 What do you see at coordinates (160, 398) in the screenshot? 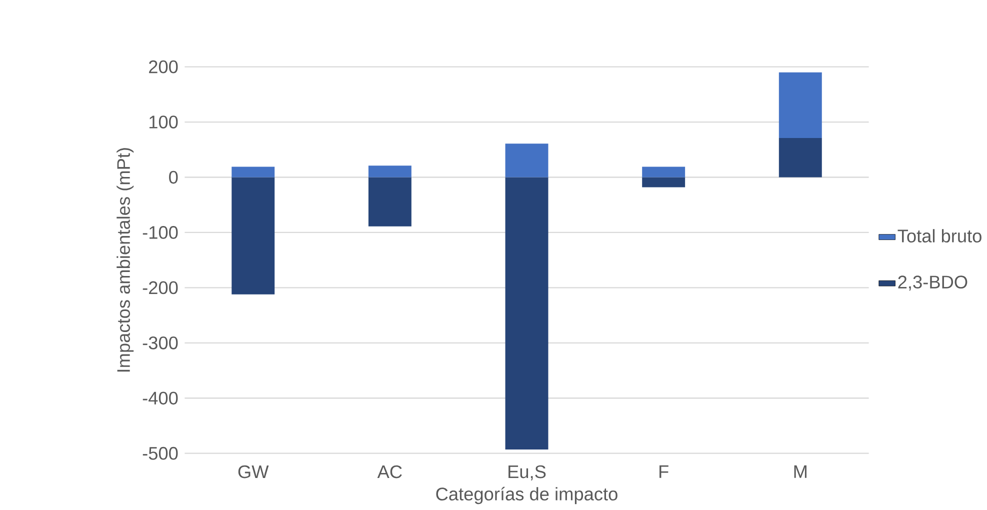
I see `y-tick-label: -400` at bounding box center [160, 398].